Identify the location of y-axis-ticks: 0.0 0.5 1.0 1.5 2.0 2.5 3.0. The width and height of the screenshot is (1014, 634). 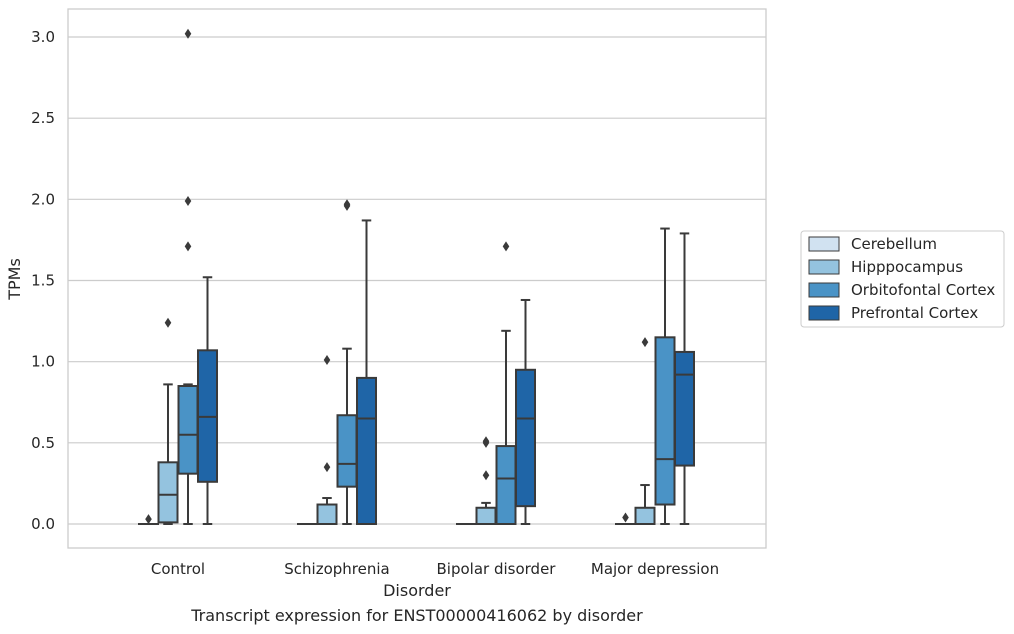
(43, 280).